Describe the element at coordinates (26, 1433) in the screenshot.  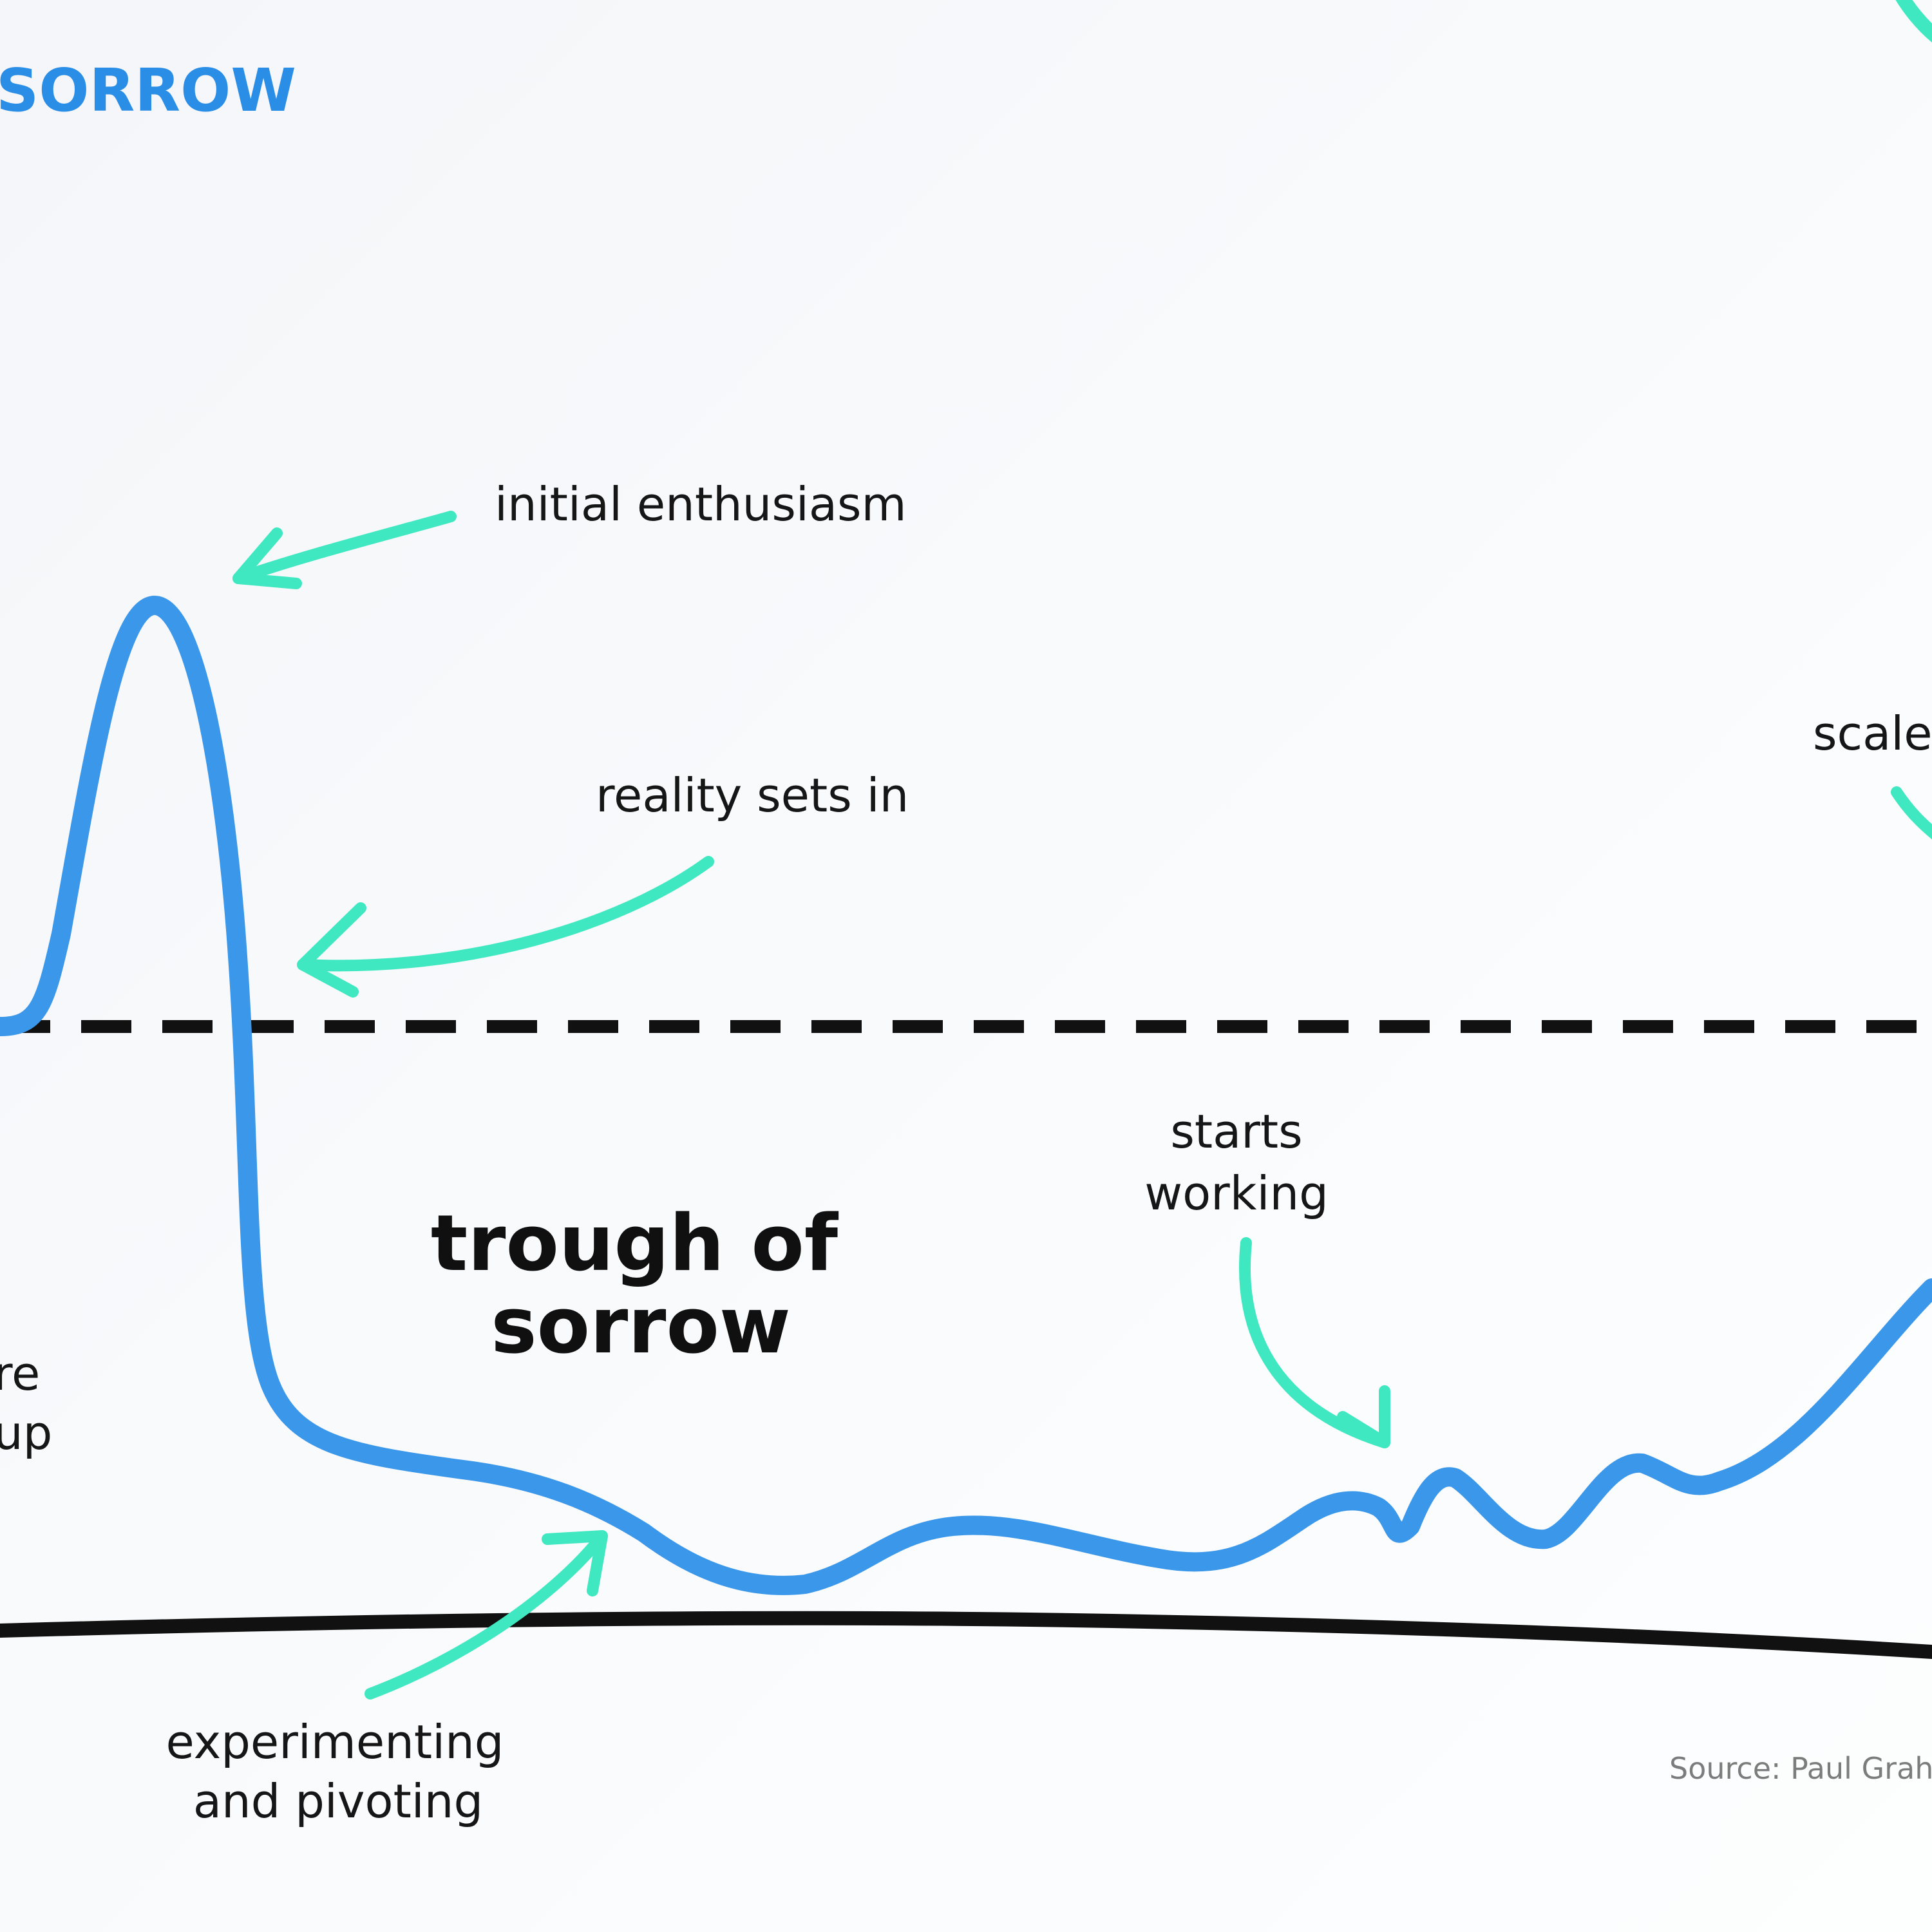
I see `label-left-fragment-2: up` at that location.